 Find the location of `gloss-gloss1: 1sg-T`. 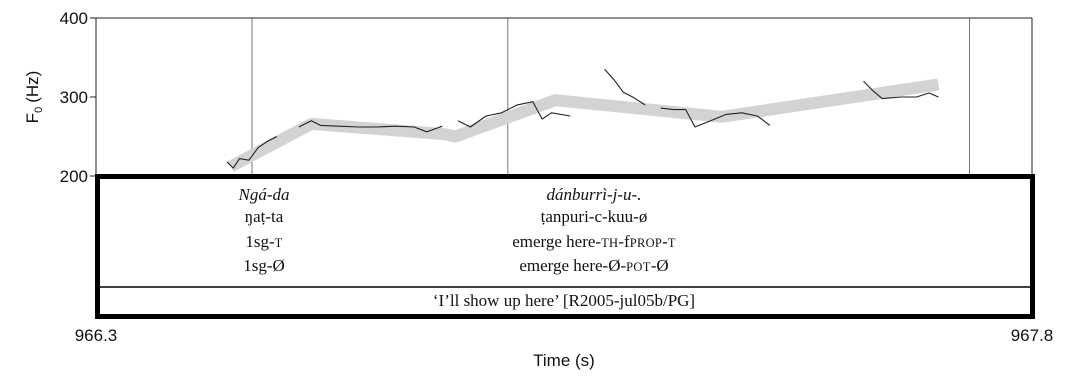

gloss-gloss1: 1sg-T is located at coordinates (263, 241).